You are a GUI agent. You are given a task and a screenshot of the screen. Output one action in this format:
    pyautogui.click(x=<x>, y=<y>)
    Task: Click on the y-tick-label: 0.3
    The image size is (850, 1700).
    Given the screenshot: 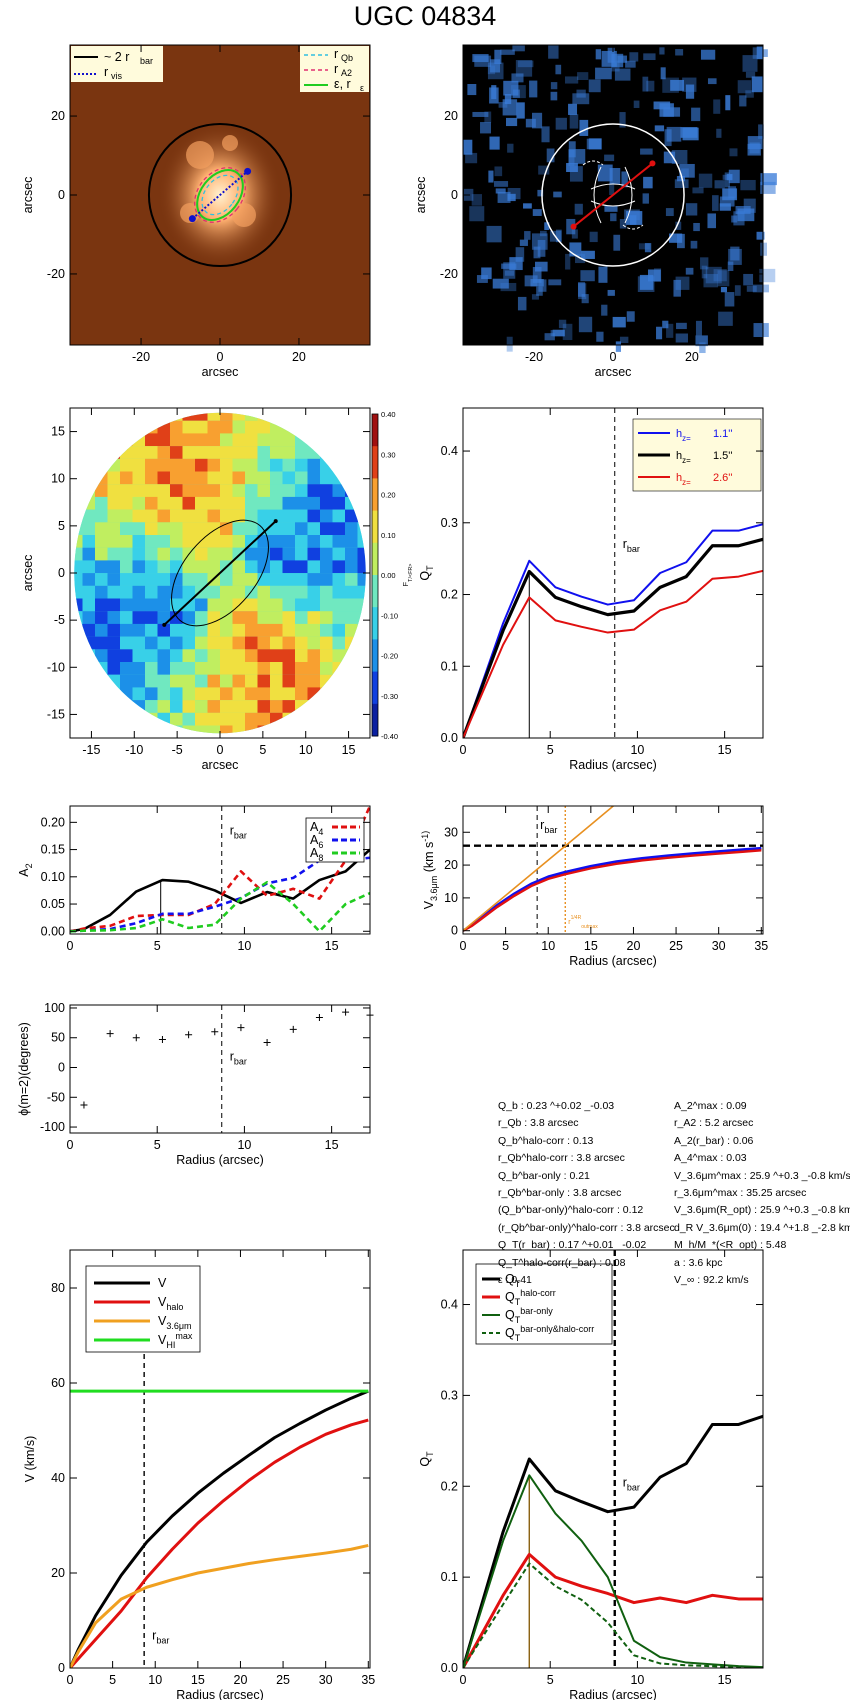 What is the action you would take?
    pyautogui.click(x=449, y=1395)
    